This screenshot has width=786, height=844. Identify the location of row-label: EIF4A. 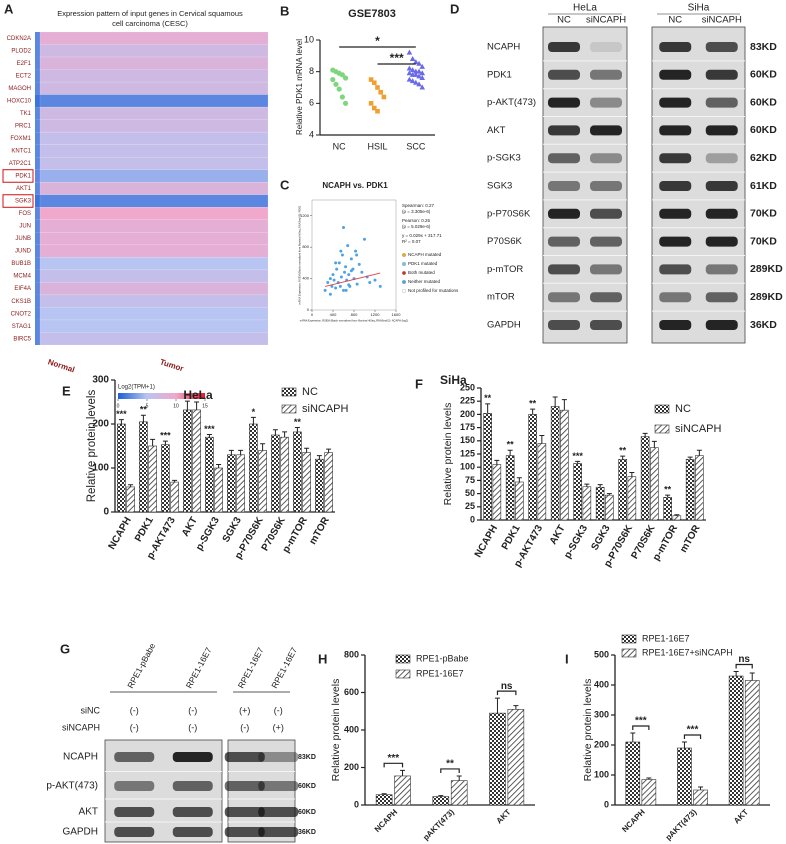
(22, 289).